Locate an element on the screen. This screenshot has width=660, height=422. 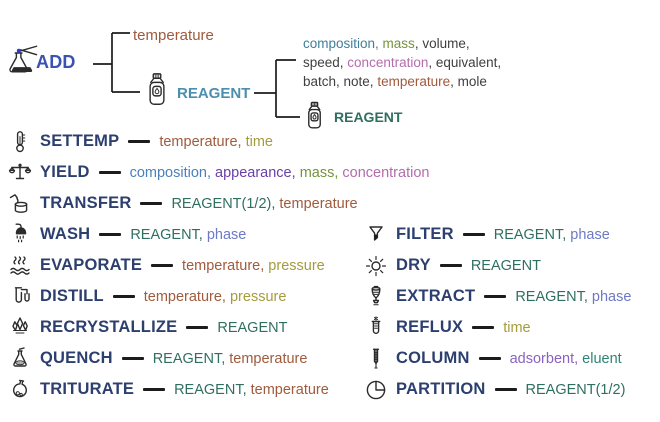
op-label: TRITURATE is located at coordinates (87, 389).